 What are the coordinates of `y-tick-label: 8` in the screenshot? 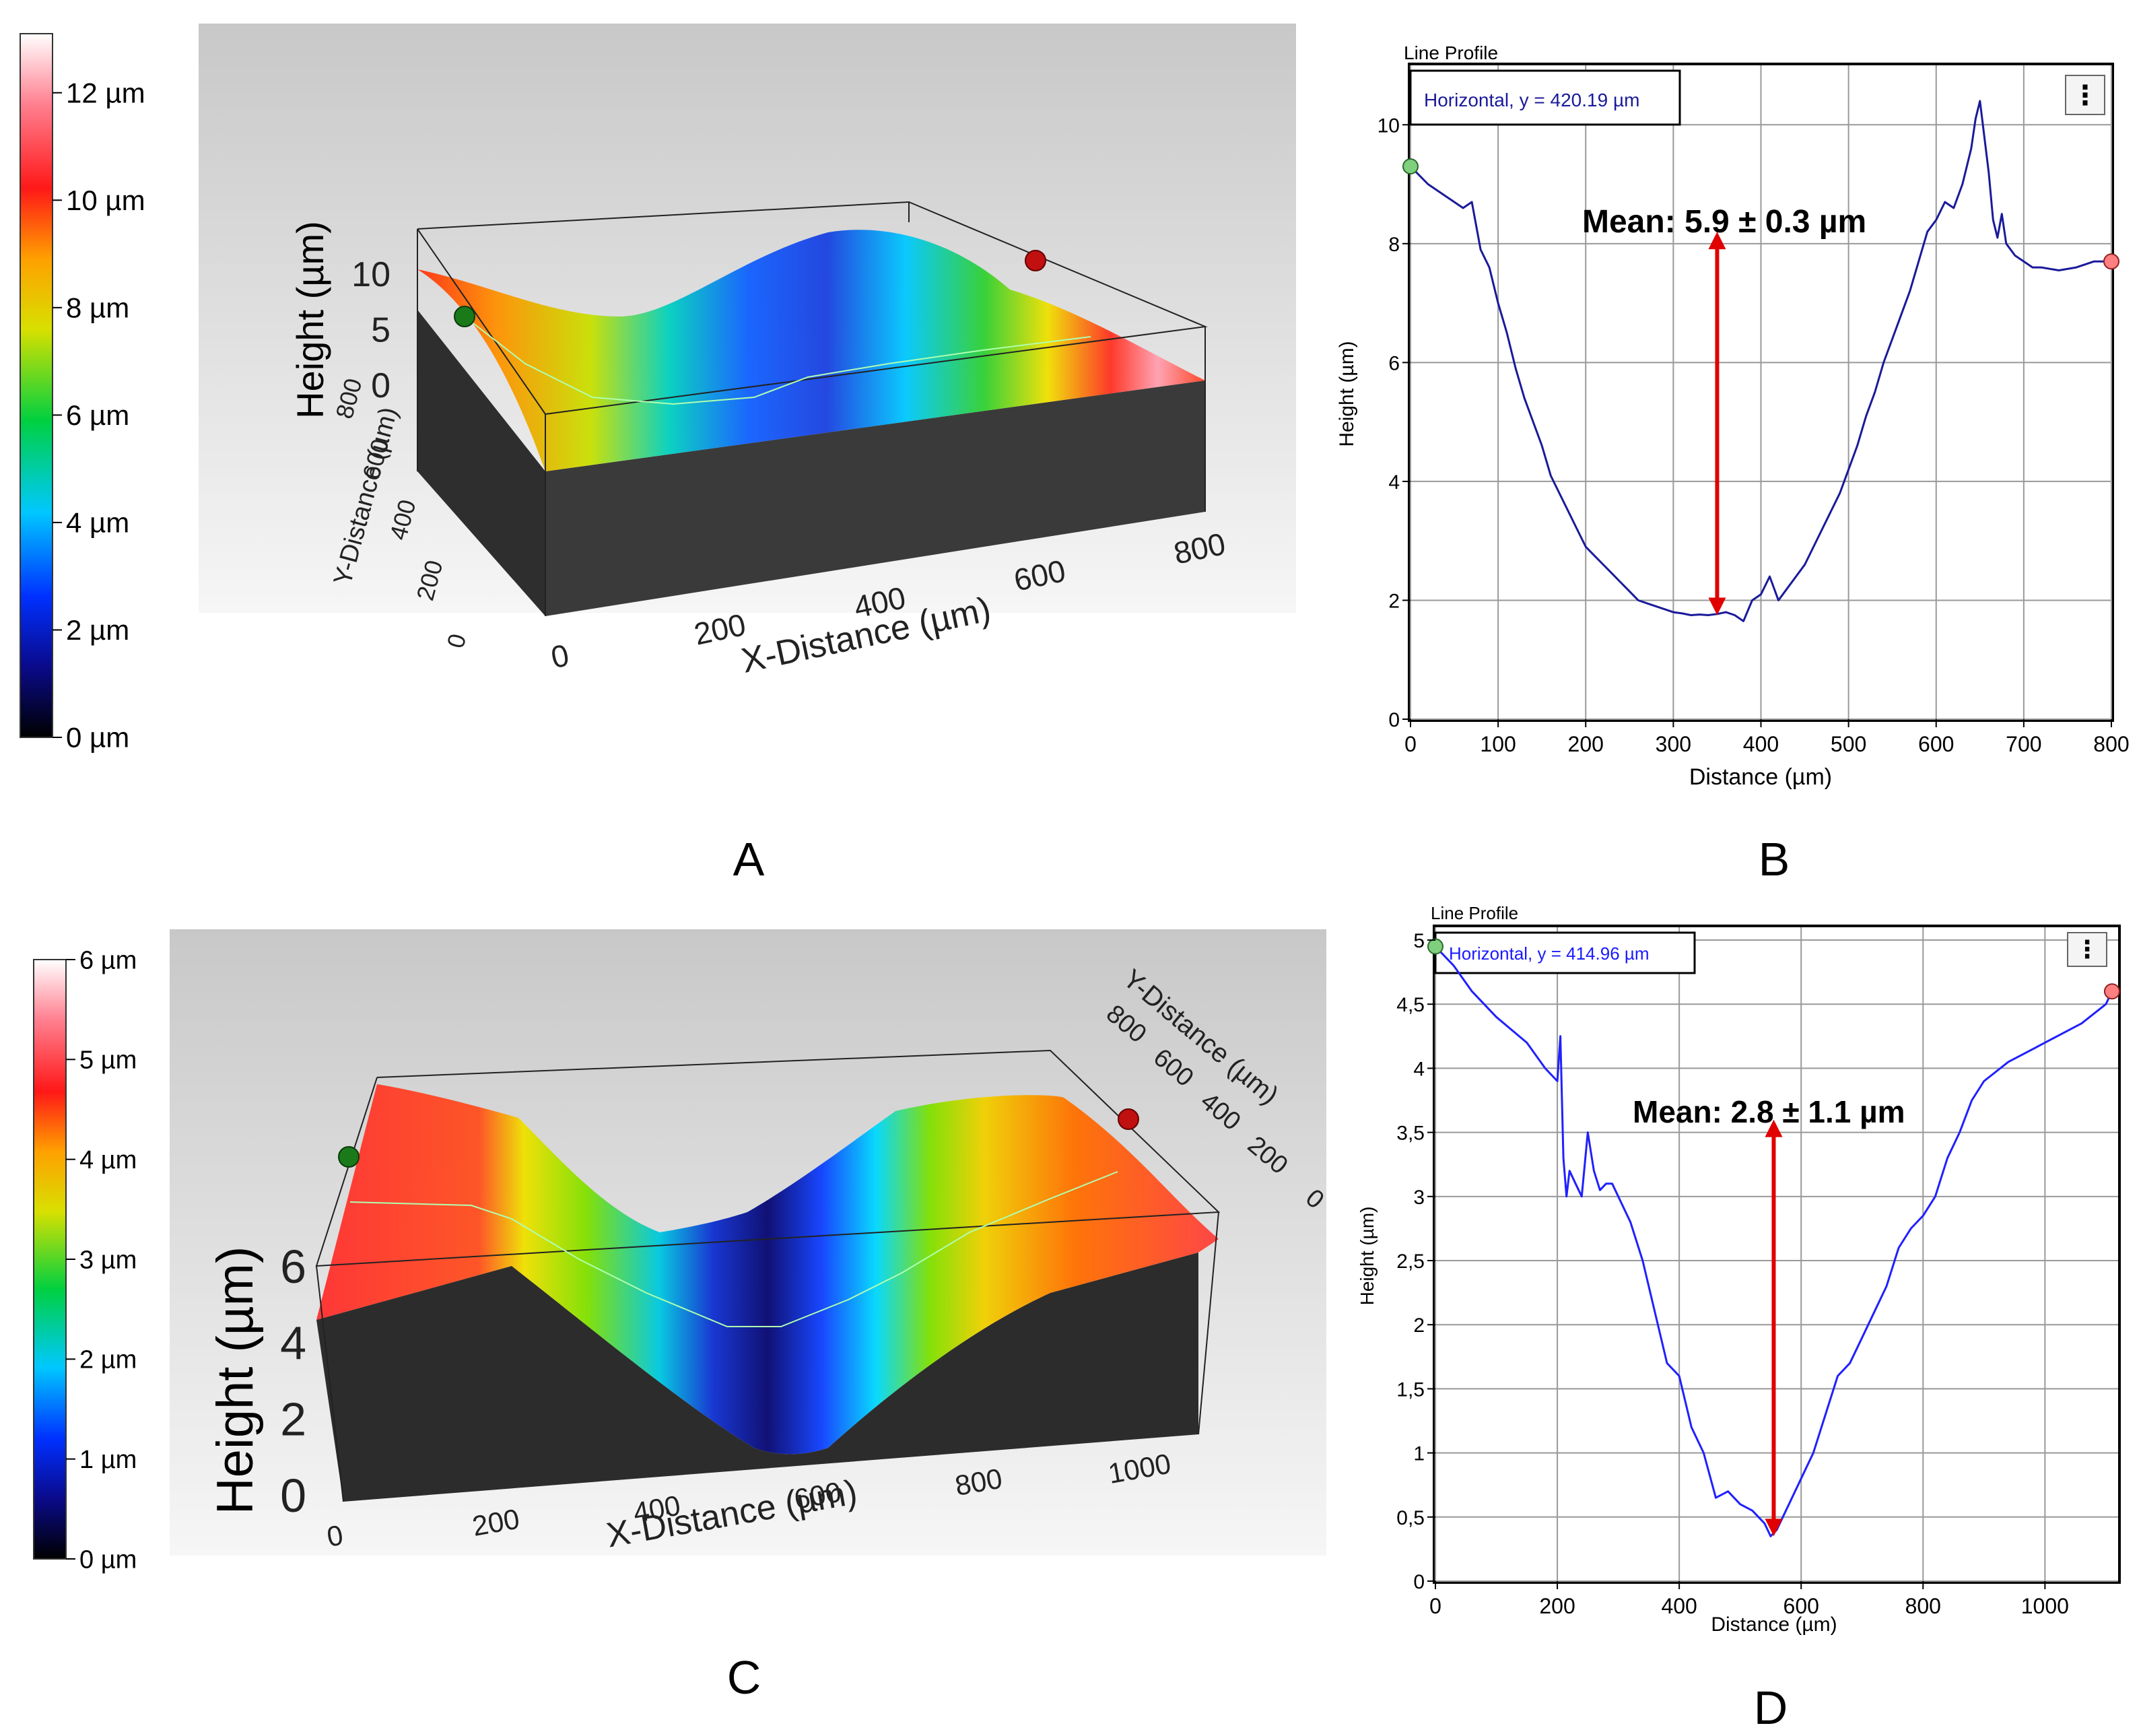 It's located at (1394, 245).